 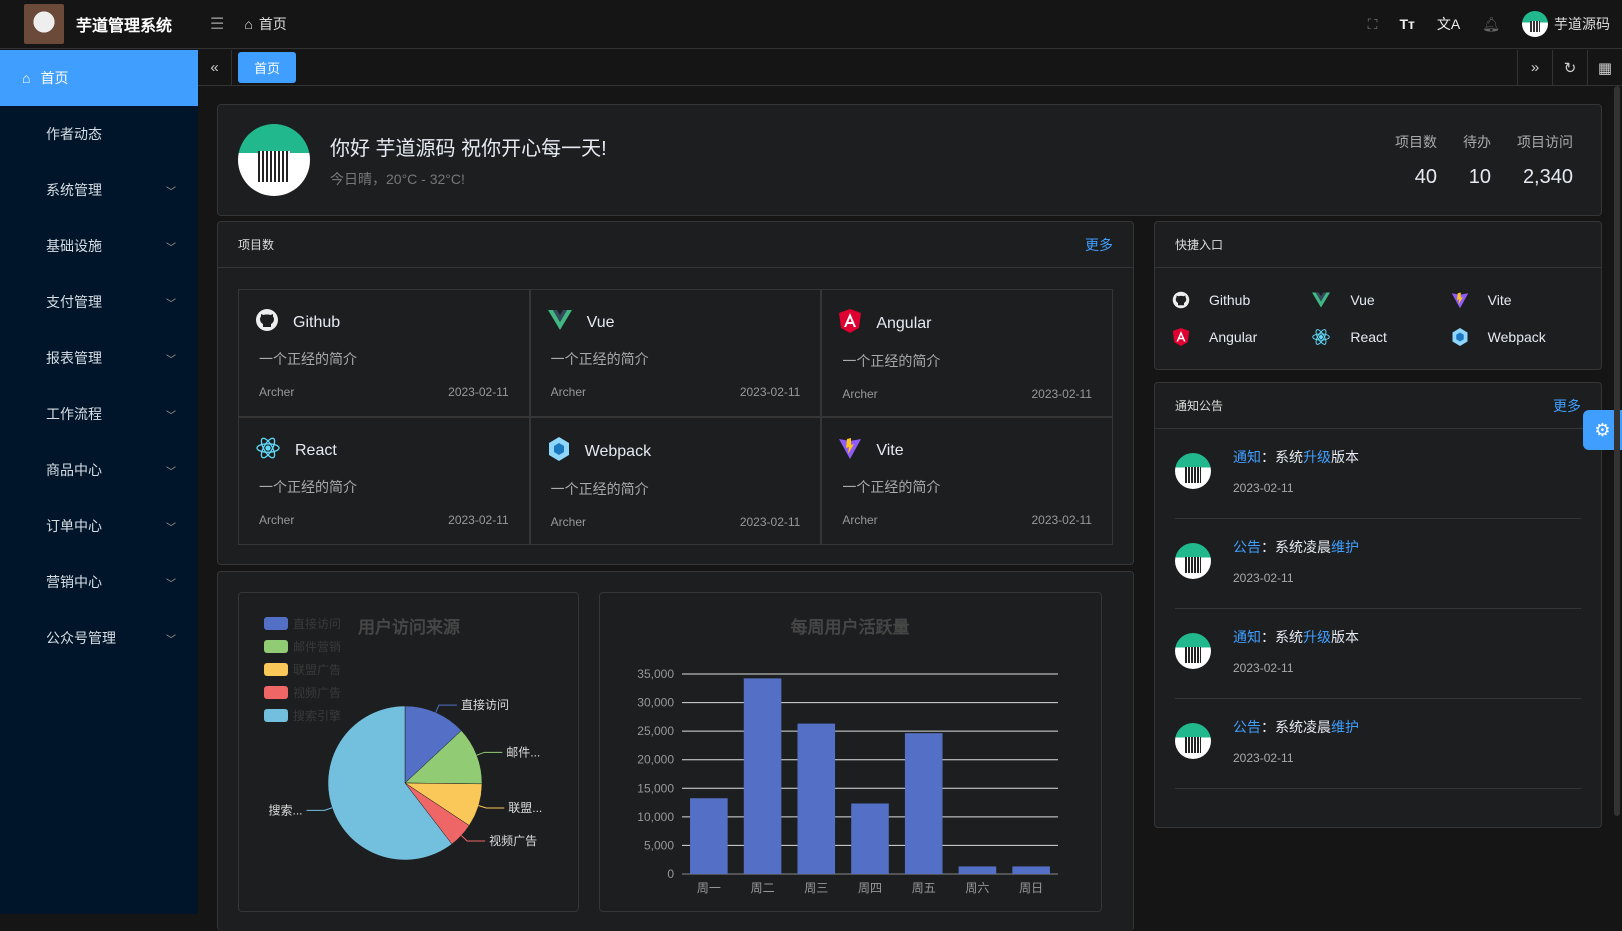 What do you see at coordinates (1567, 405) in the screenshot?
I see `notice-more-link: 更多` at bounding box center [1567, 405].